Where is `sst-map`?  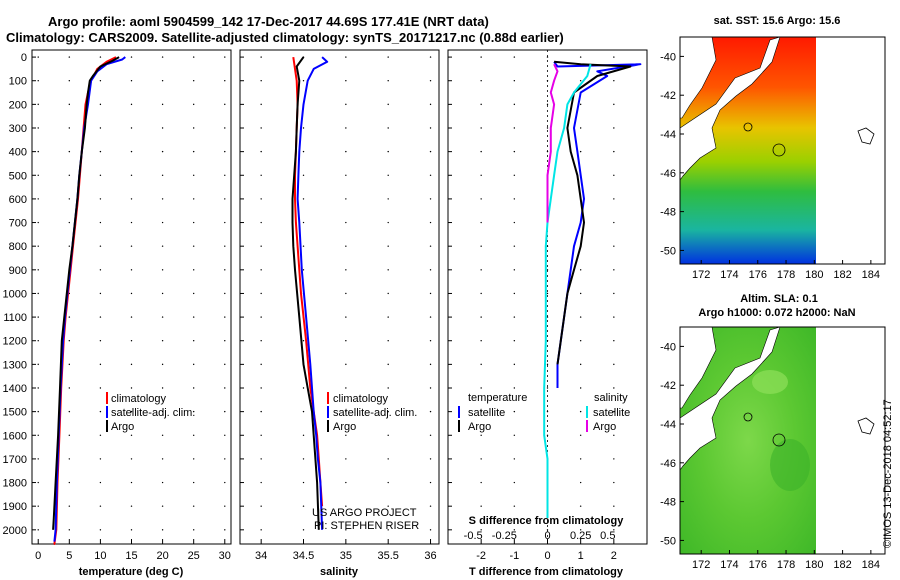 sst-map is located at coordinates (782, 150).